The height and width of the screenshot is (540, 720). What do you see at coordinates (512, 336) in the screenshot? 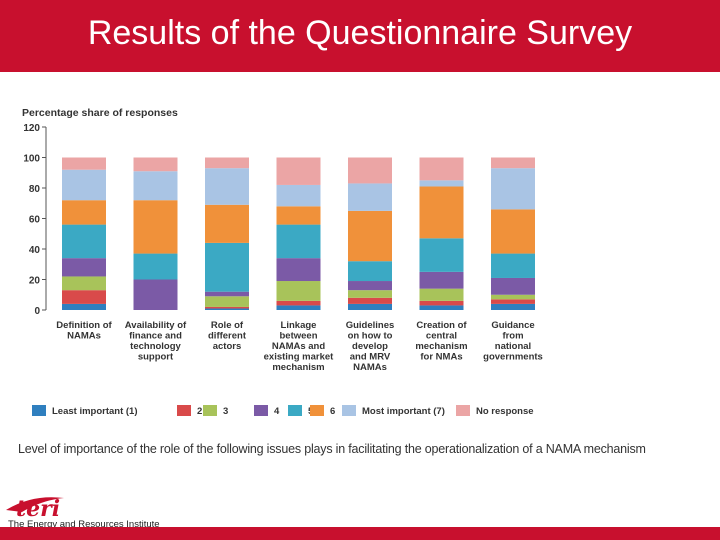
I see `x-tick-label: from` at bounding box center [512, 336].